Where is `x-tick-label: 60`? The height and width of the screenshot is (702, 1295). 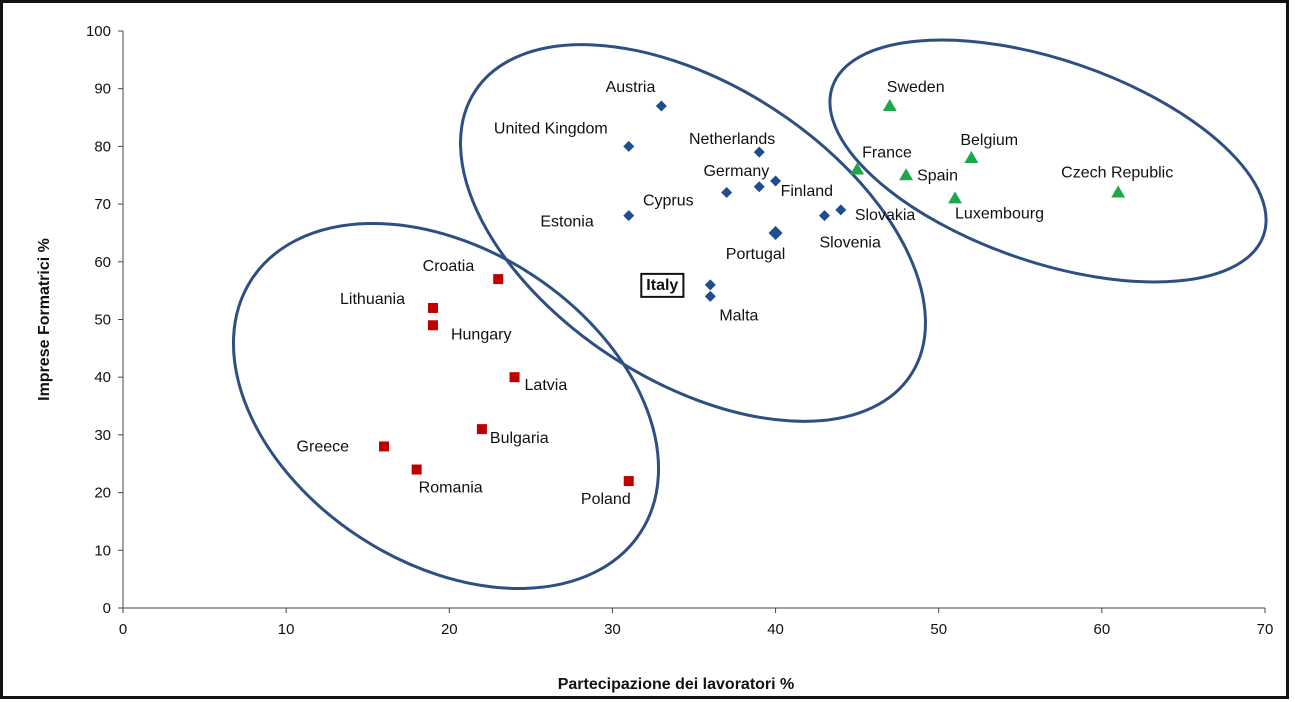 x-tick-label: 60 is located at coordinates (1102, 629).